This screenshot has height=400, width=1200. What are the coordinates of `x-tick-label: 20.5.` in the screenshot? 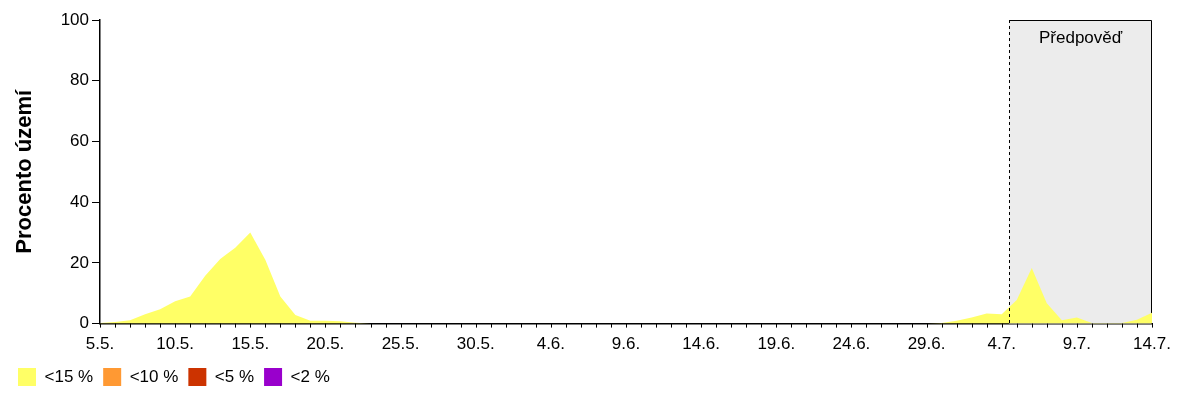 It's located at (325, 344).